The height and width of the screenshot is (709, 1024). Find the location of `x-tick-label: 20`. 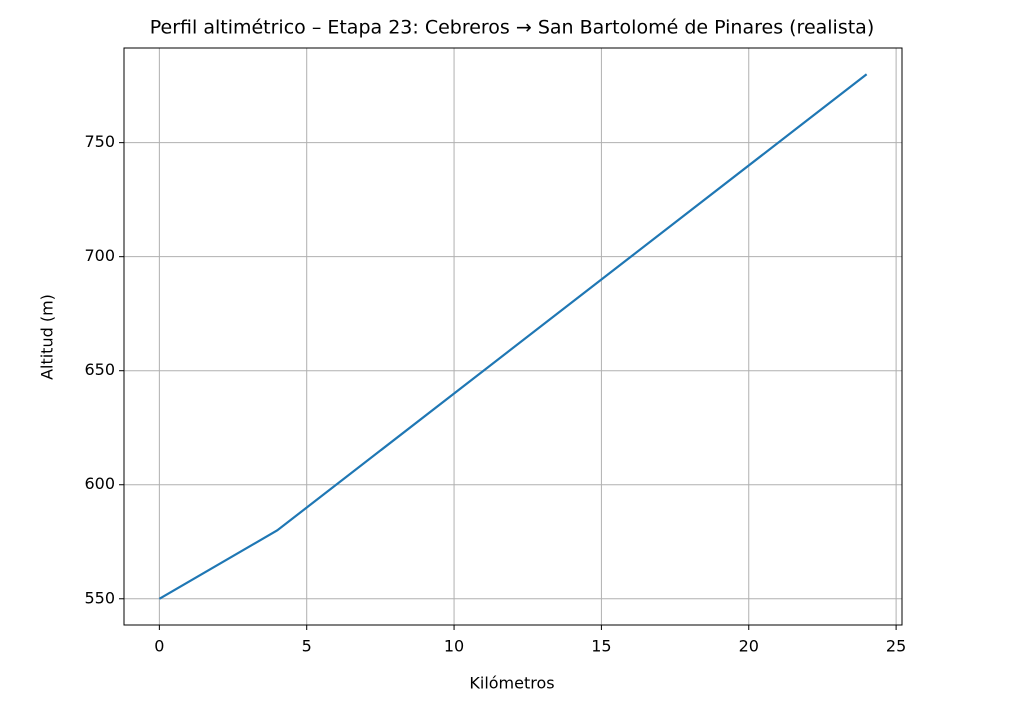

x-tick-label: 20 is located at coordinates (749, 646).